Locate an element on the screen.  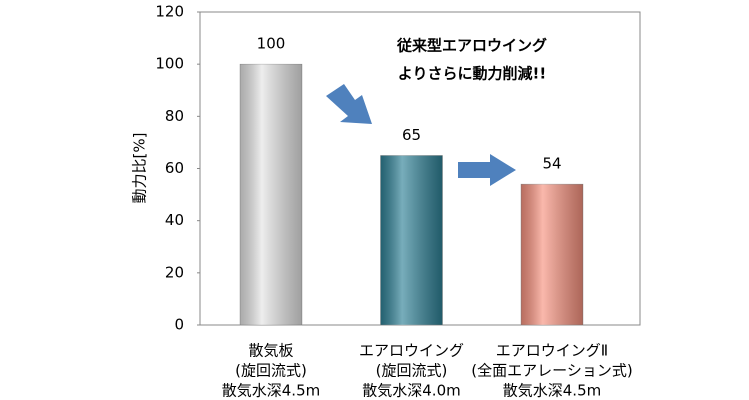
y-tick-label: 120 is located at coordinates (169, 12).